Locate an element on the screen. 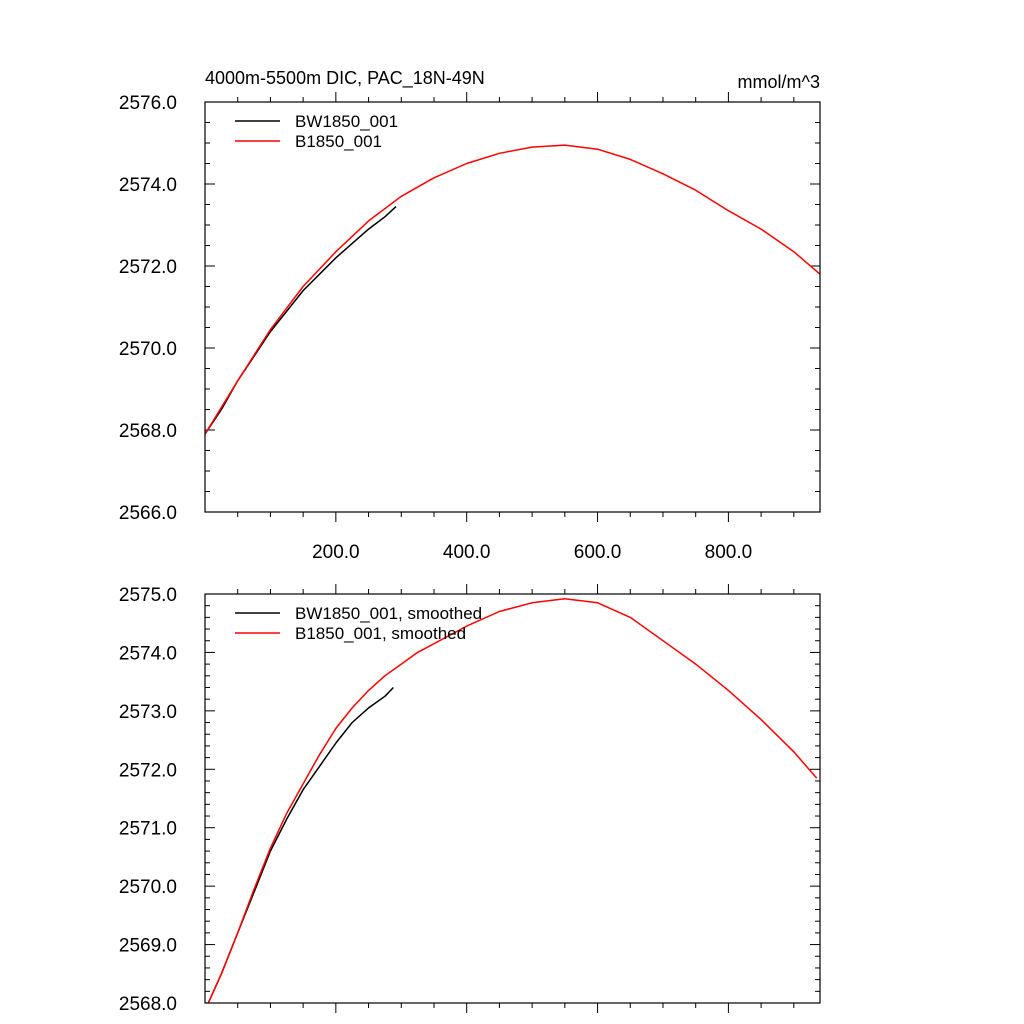 Image resolution: width=1024 pixels, height=1024 pixels. y-tick-label: 2566.0 is located at coordinates (148, 513).